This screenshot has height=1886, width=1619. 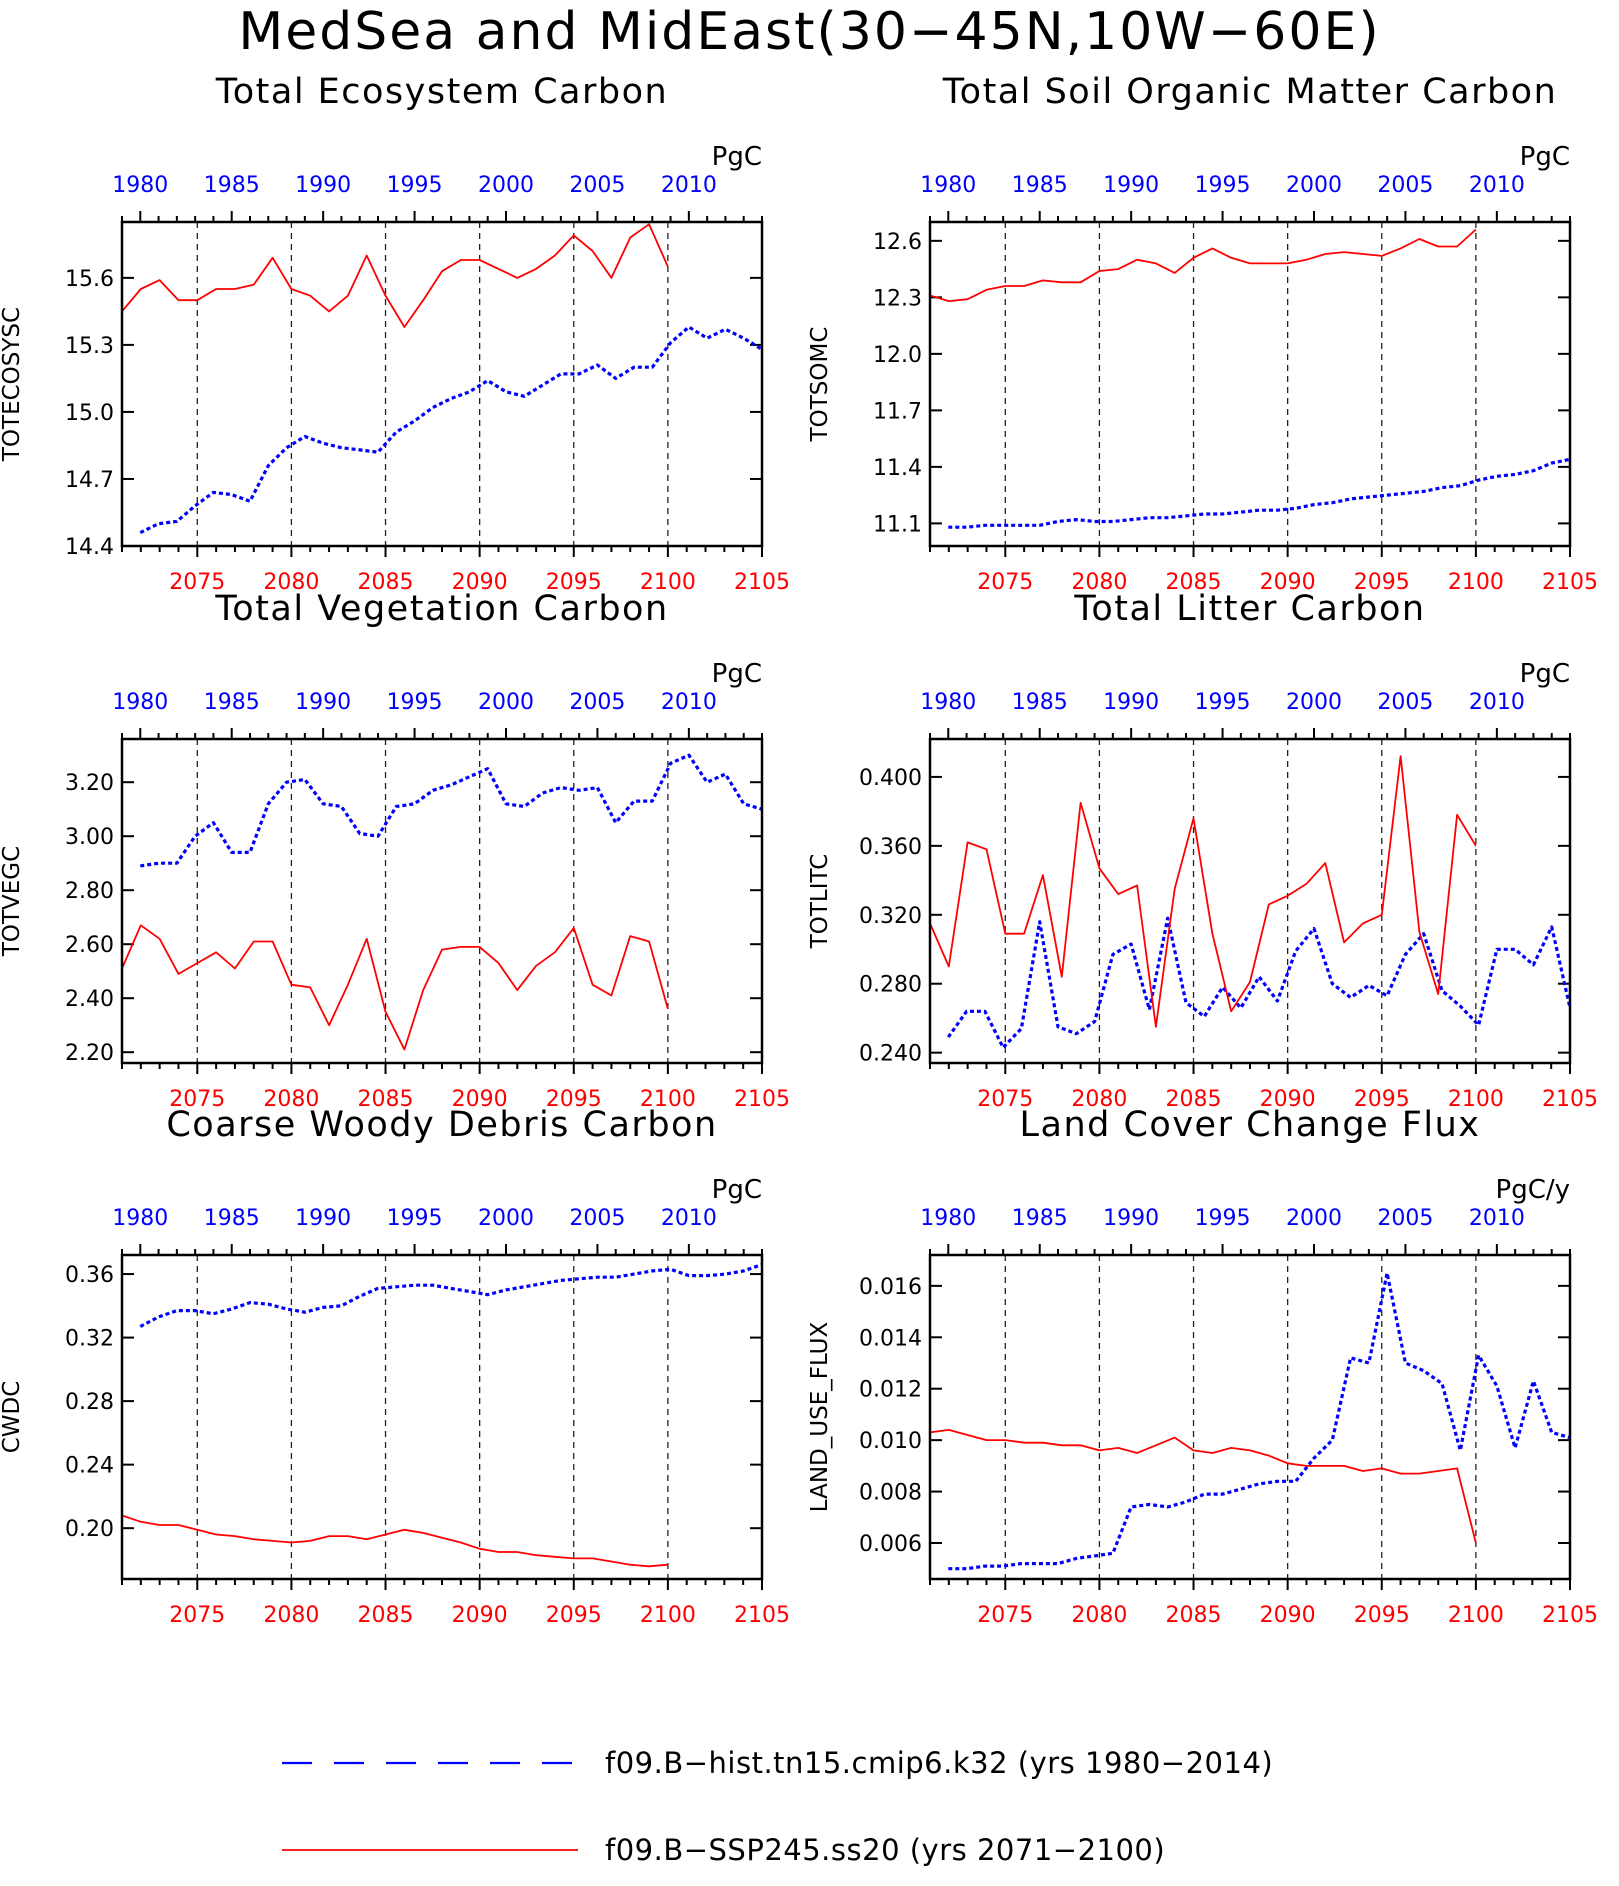 I want to click on panel-title: Land Cover Change Flux, so click(x=1250, y=1125).